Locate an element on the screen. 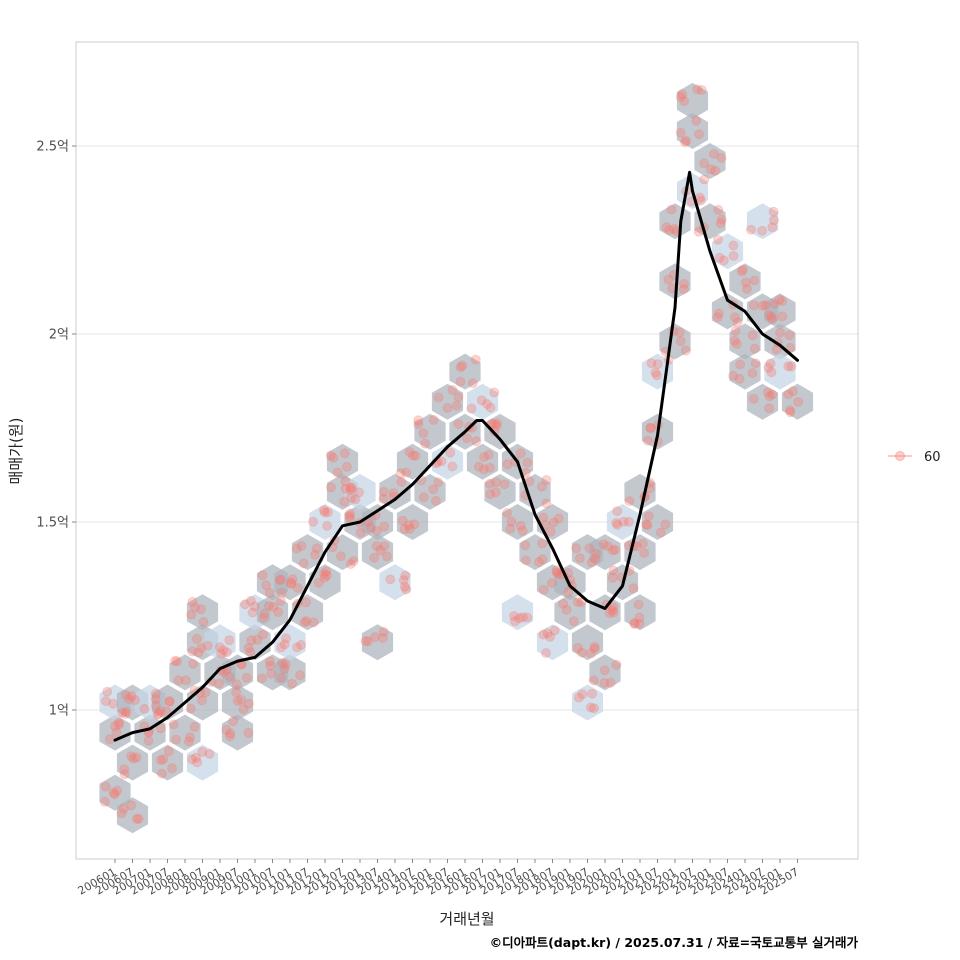  legend-label: 60 is located at coordinates (932, 457).